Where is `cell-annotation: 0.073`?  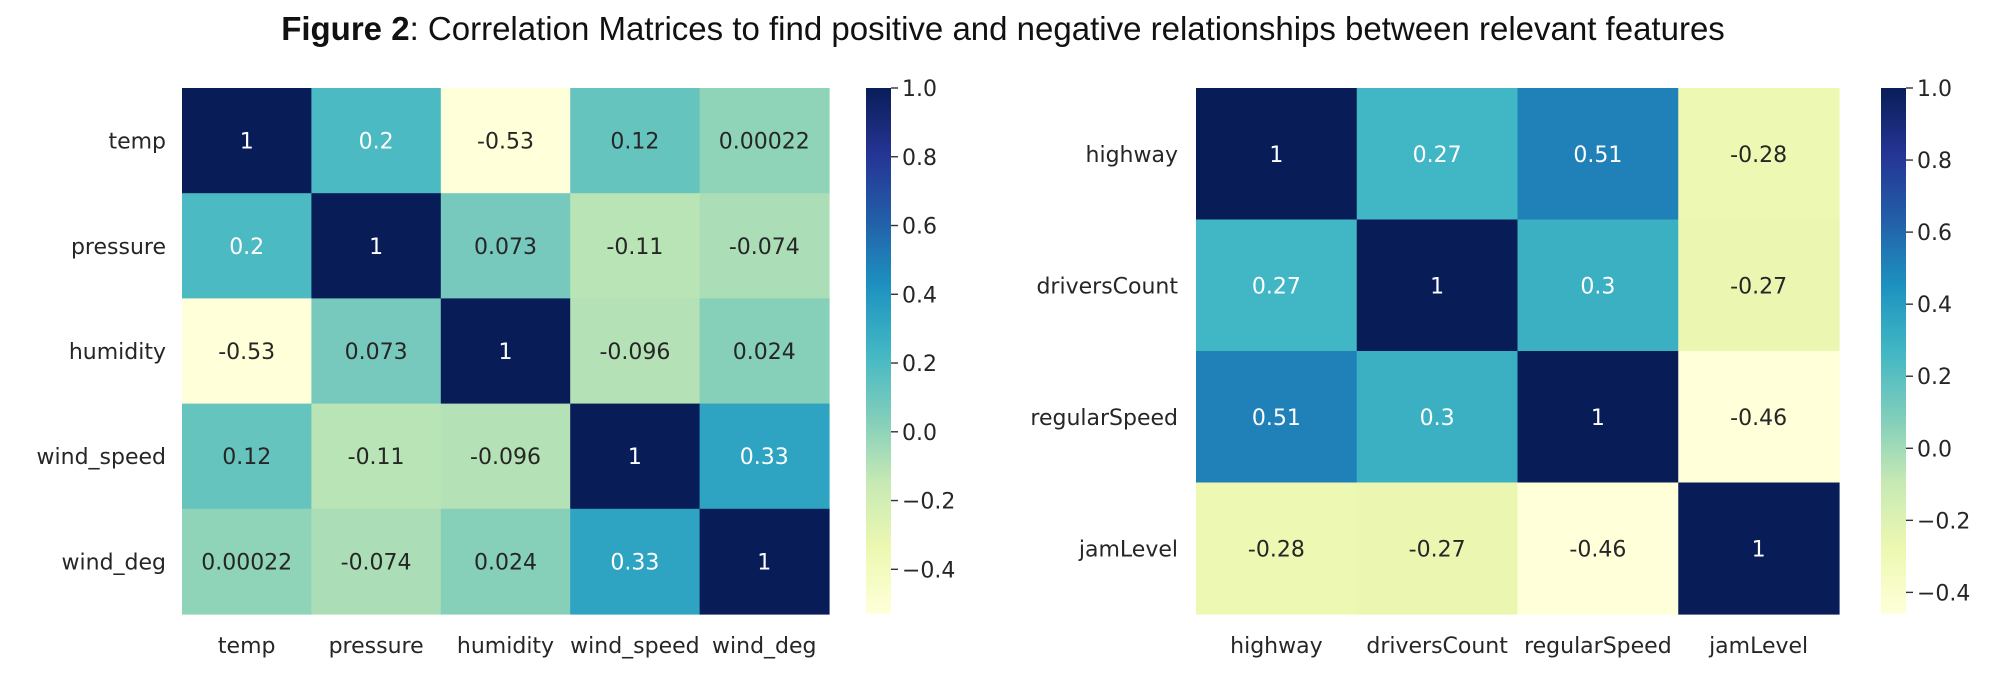 cell-annotation: 0.073 is located at coordinates (505, 247).